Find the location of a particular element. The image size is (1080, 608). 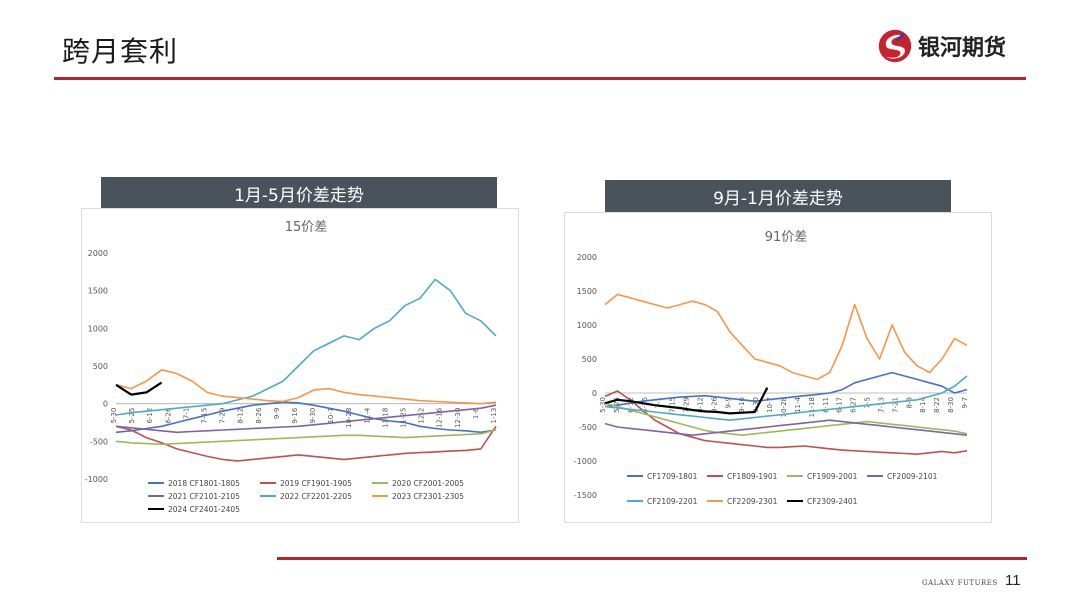

x-tick-label: 6-17 is located at coordinates (840, 405).